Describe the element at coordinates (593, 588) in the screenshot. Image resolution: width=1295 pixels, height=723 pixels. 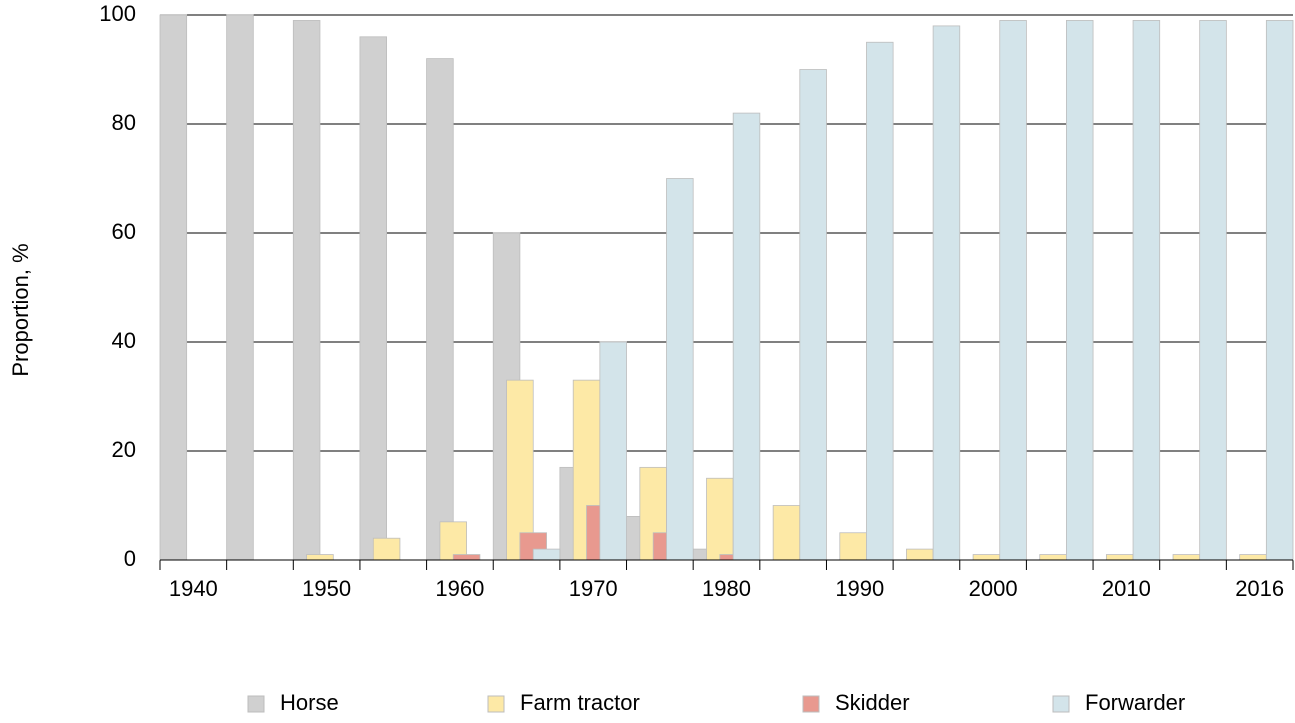
I see `x-tick-label: 1970` at that location.